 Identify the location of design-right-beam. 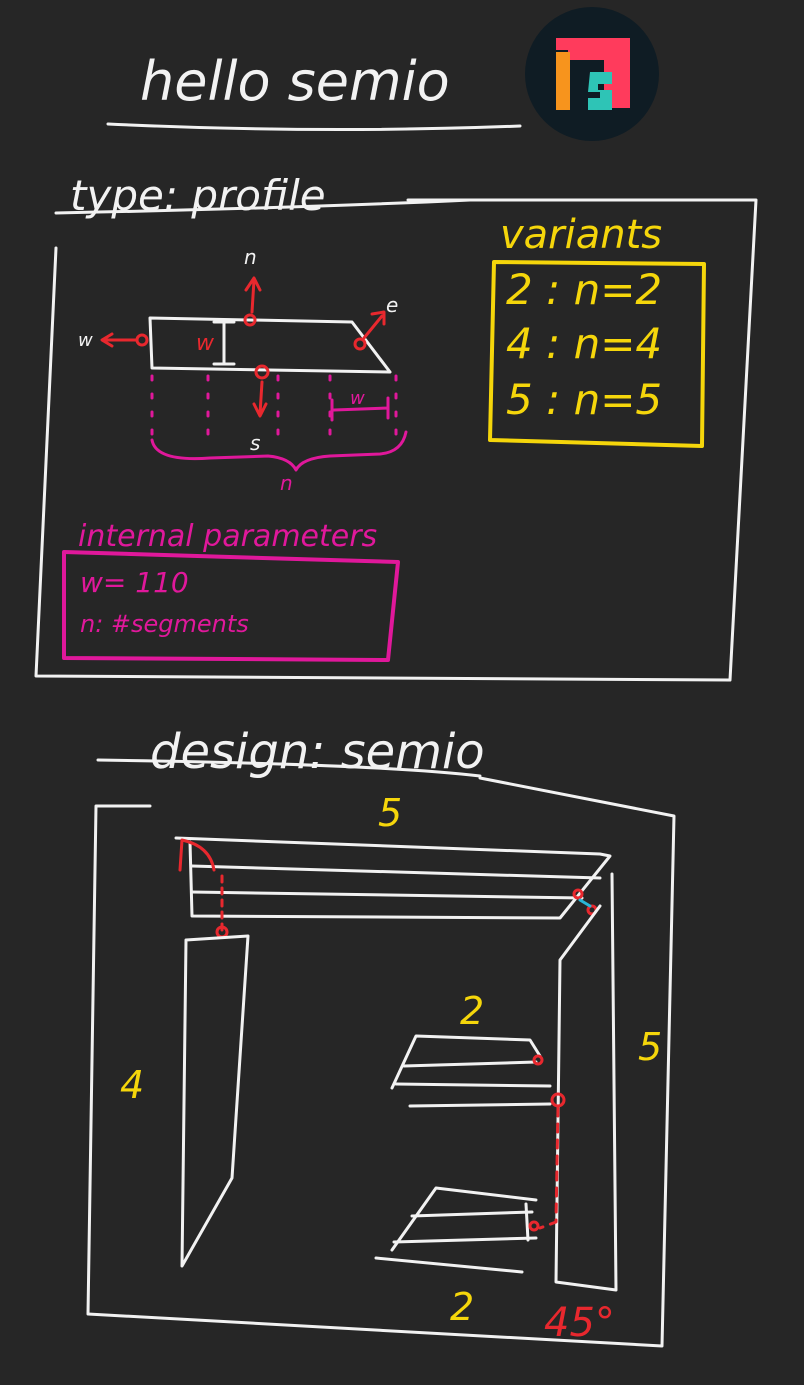
(586, 1082).